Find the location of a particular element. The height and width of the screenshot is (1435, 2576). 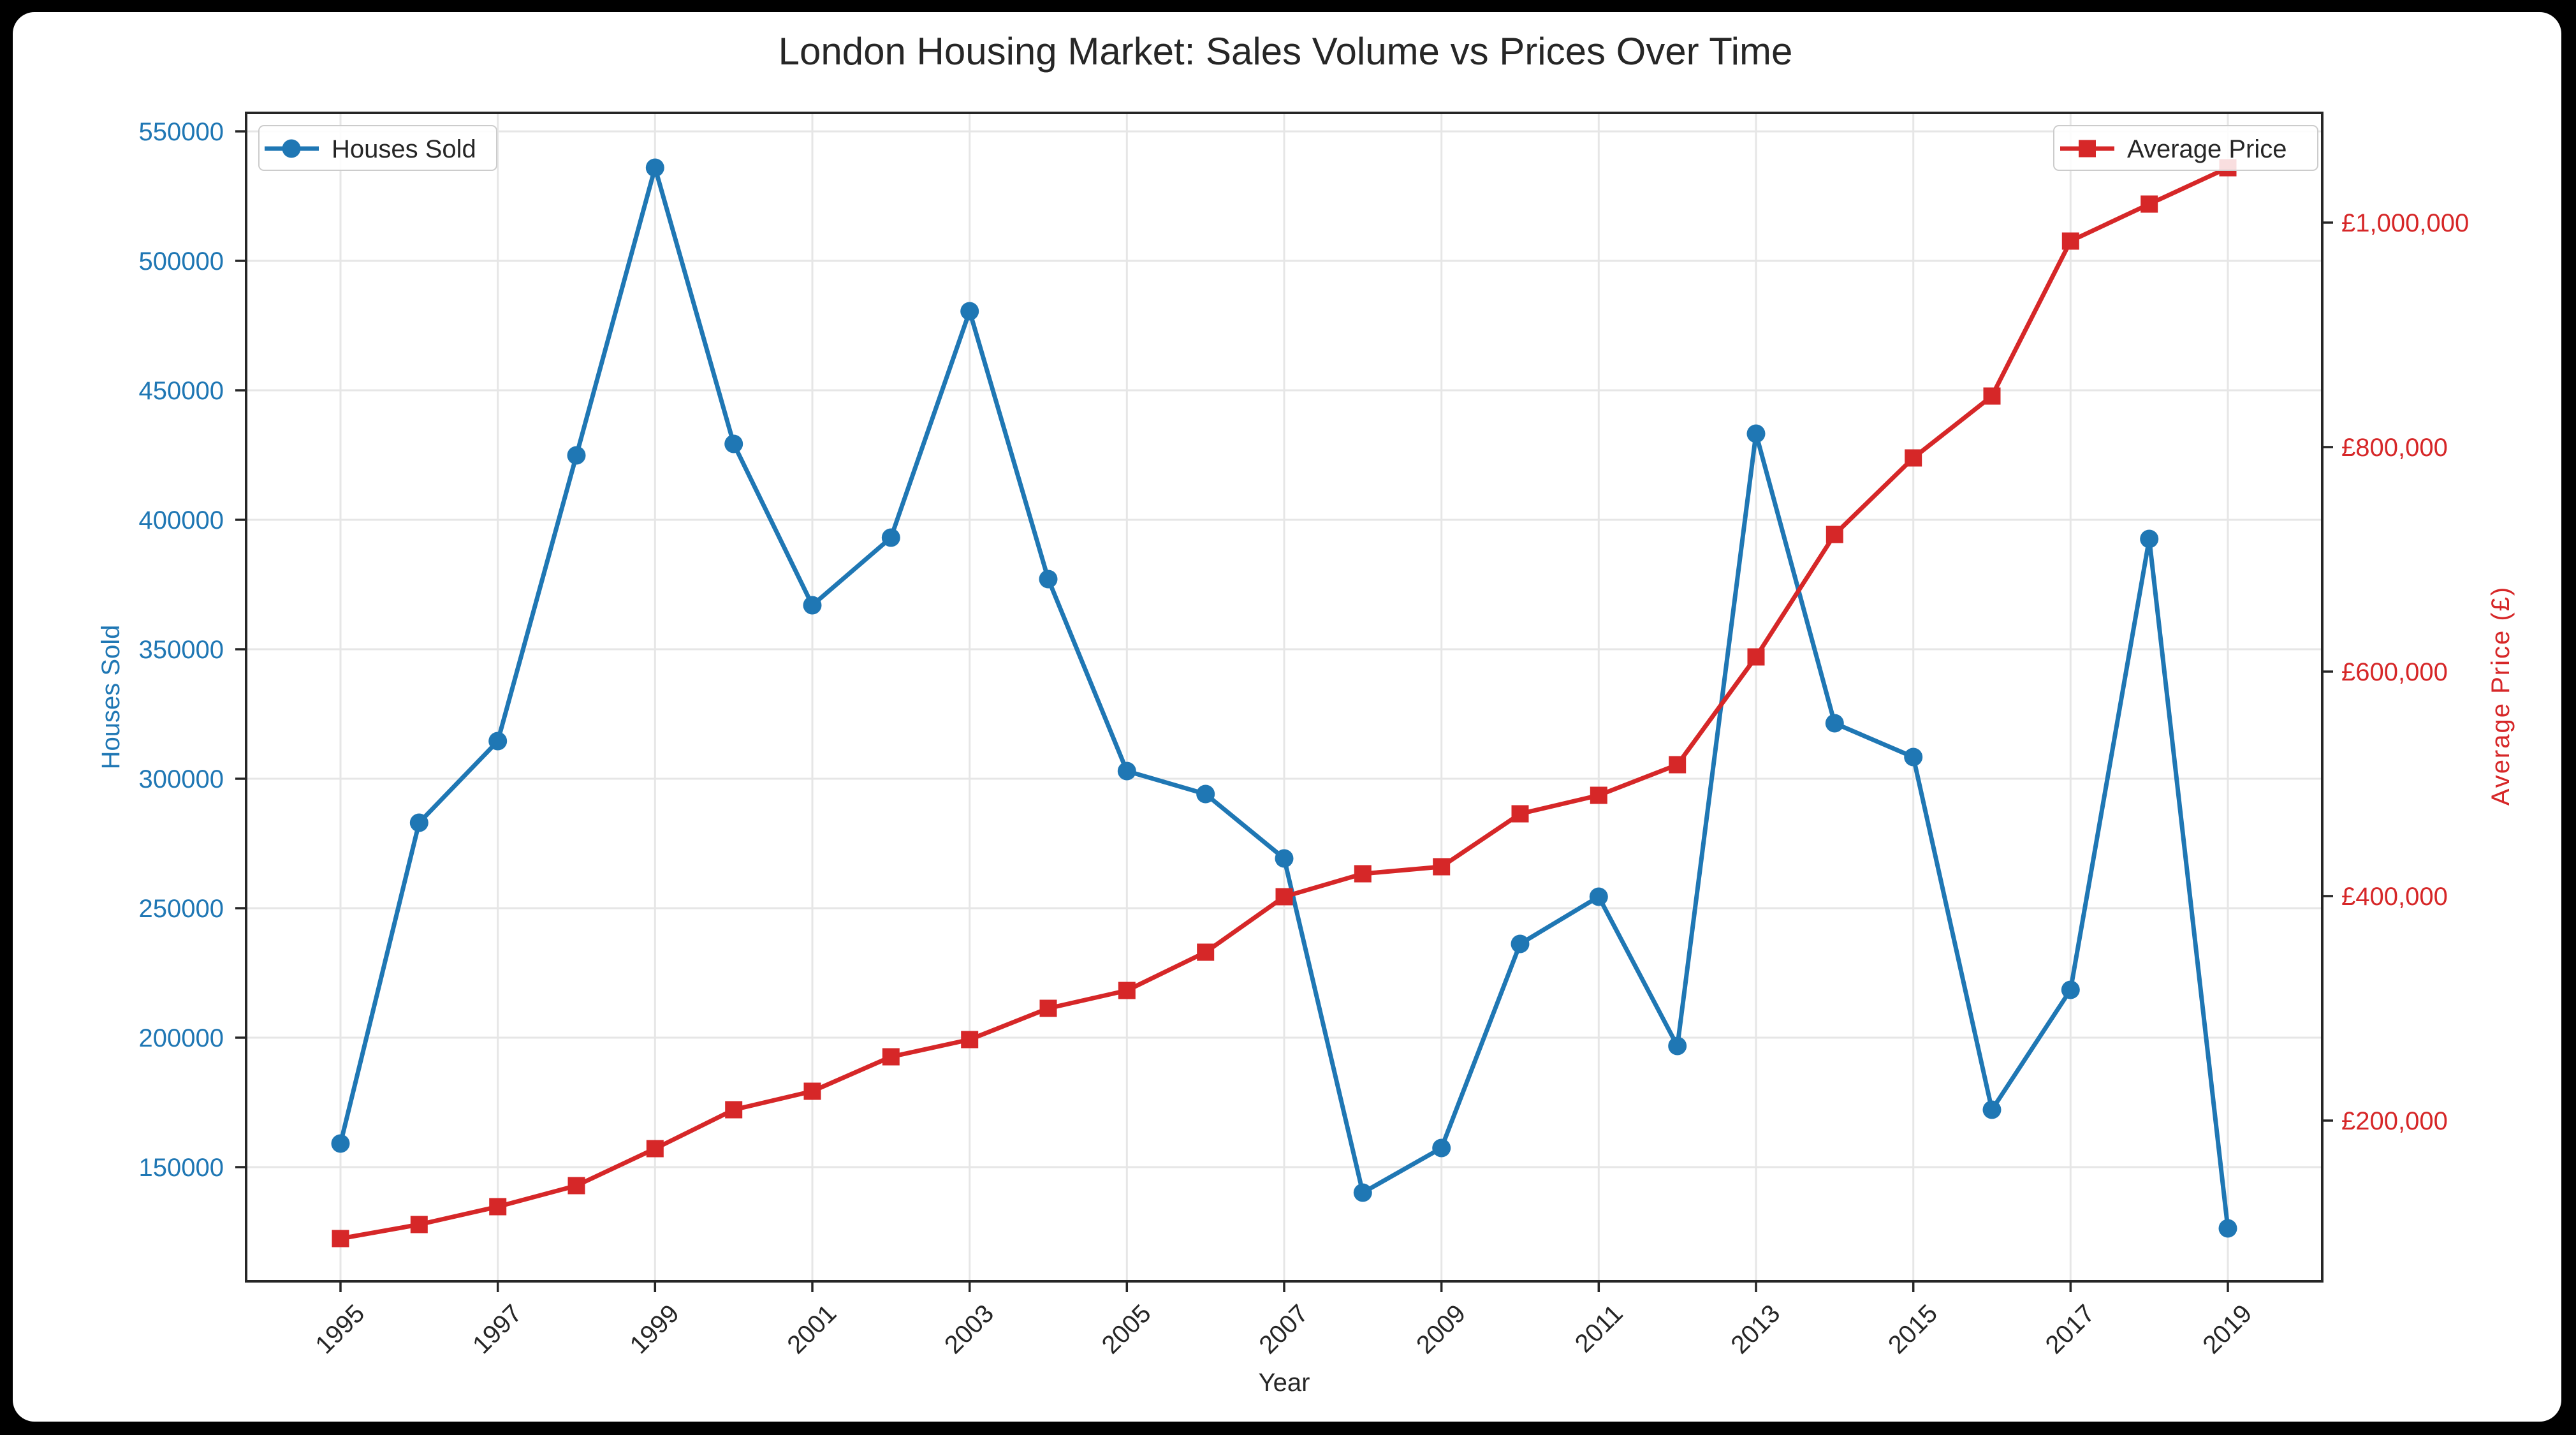

svg-text: Year is located at coordinates (1284, 1383).